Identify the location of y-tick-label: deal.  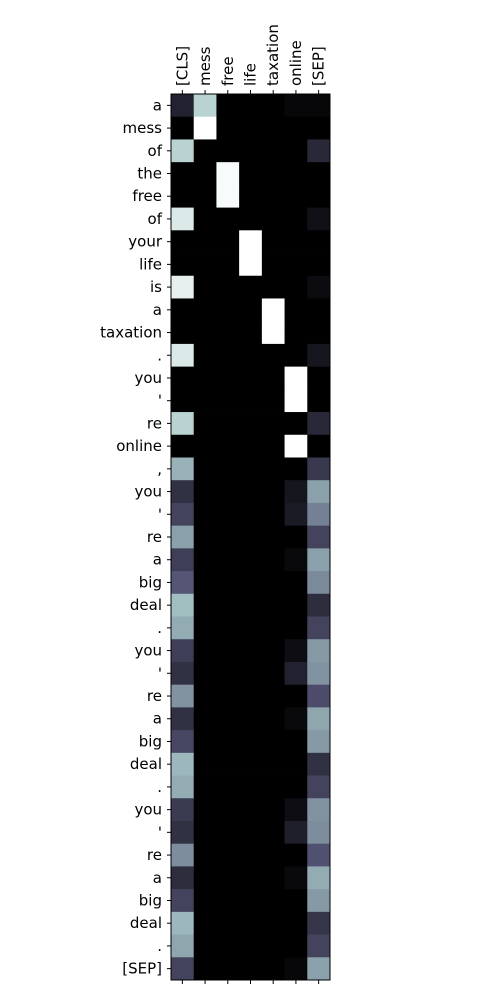
(146, 605).